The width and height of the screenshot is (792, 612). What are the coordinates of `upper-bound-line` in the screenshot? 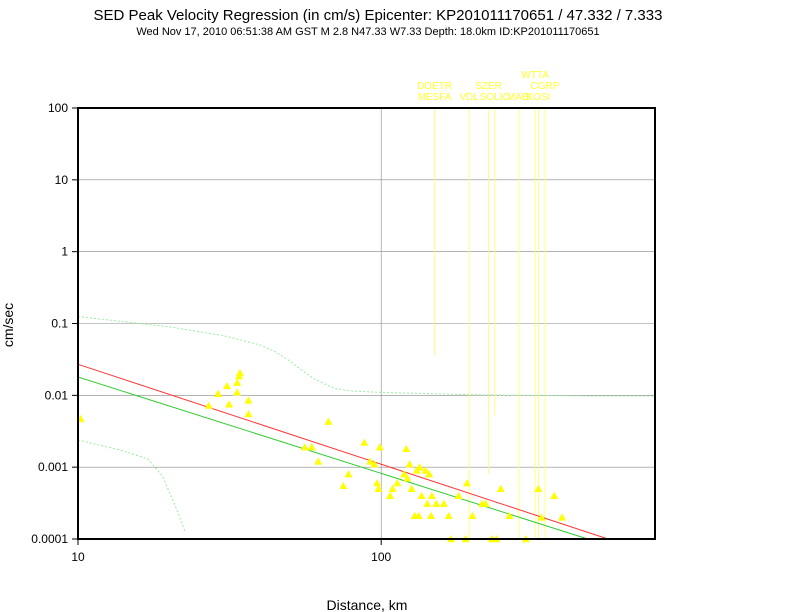 It's located at (366, 356).